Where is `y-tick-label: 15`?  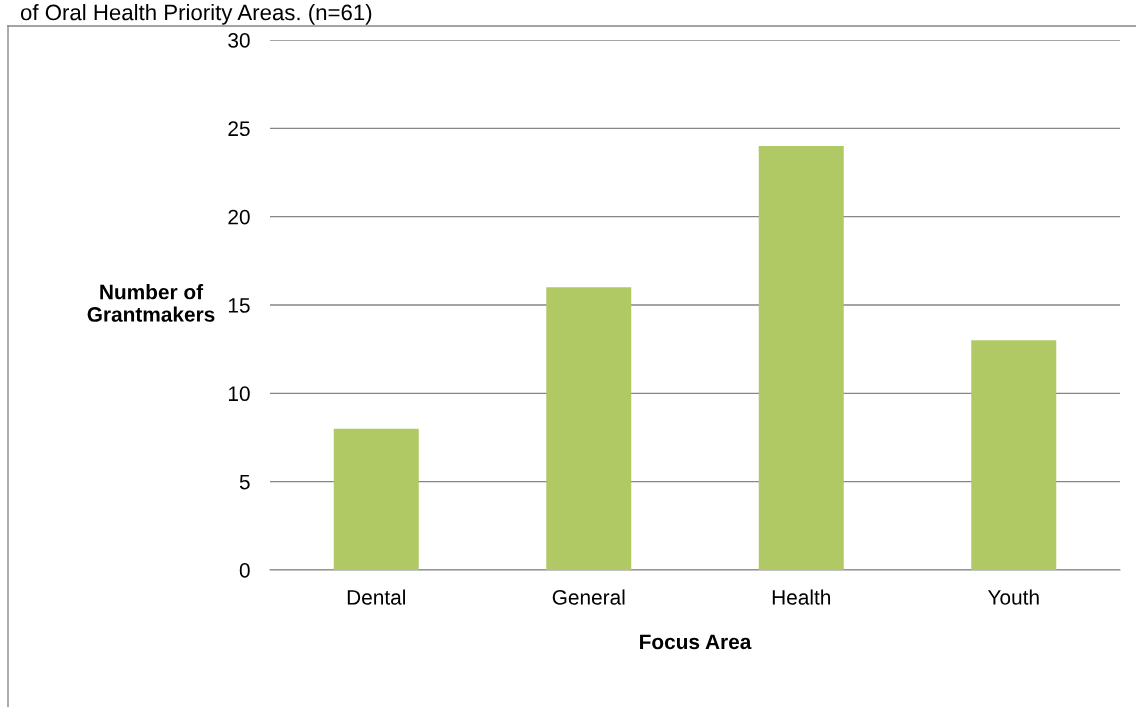 y-tick-label: 15 is located at coordinates (239, 305).